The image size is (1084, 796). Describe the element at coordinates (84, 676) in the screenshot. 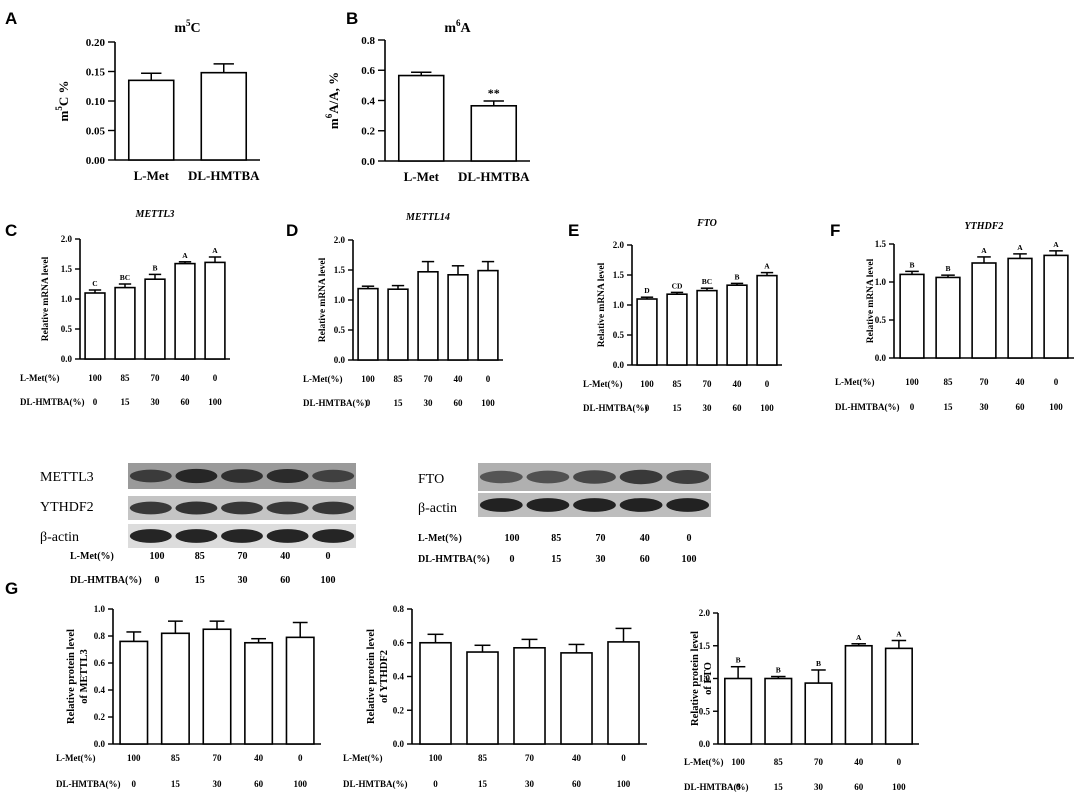

I see `ylabel-line: of METTL3` at that location.